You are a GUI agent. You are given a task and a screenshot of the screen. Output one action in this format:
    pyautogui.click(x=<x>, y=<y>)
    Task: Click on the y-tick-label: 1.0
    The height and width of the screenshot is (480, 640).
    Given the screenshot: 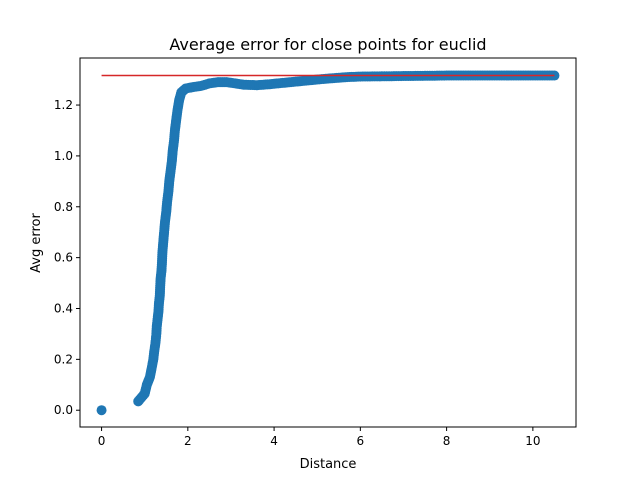 What is the action you would take?
    pyautogui.click(x=63, y=156)
    